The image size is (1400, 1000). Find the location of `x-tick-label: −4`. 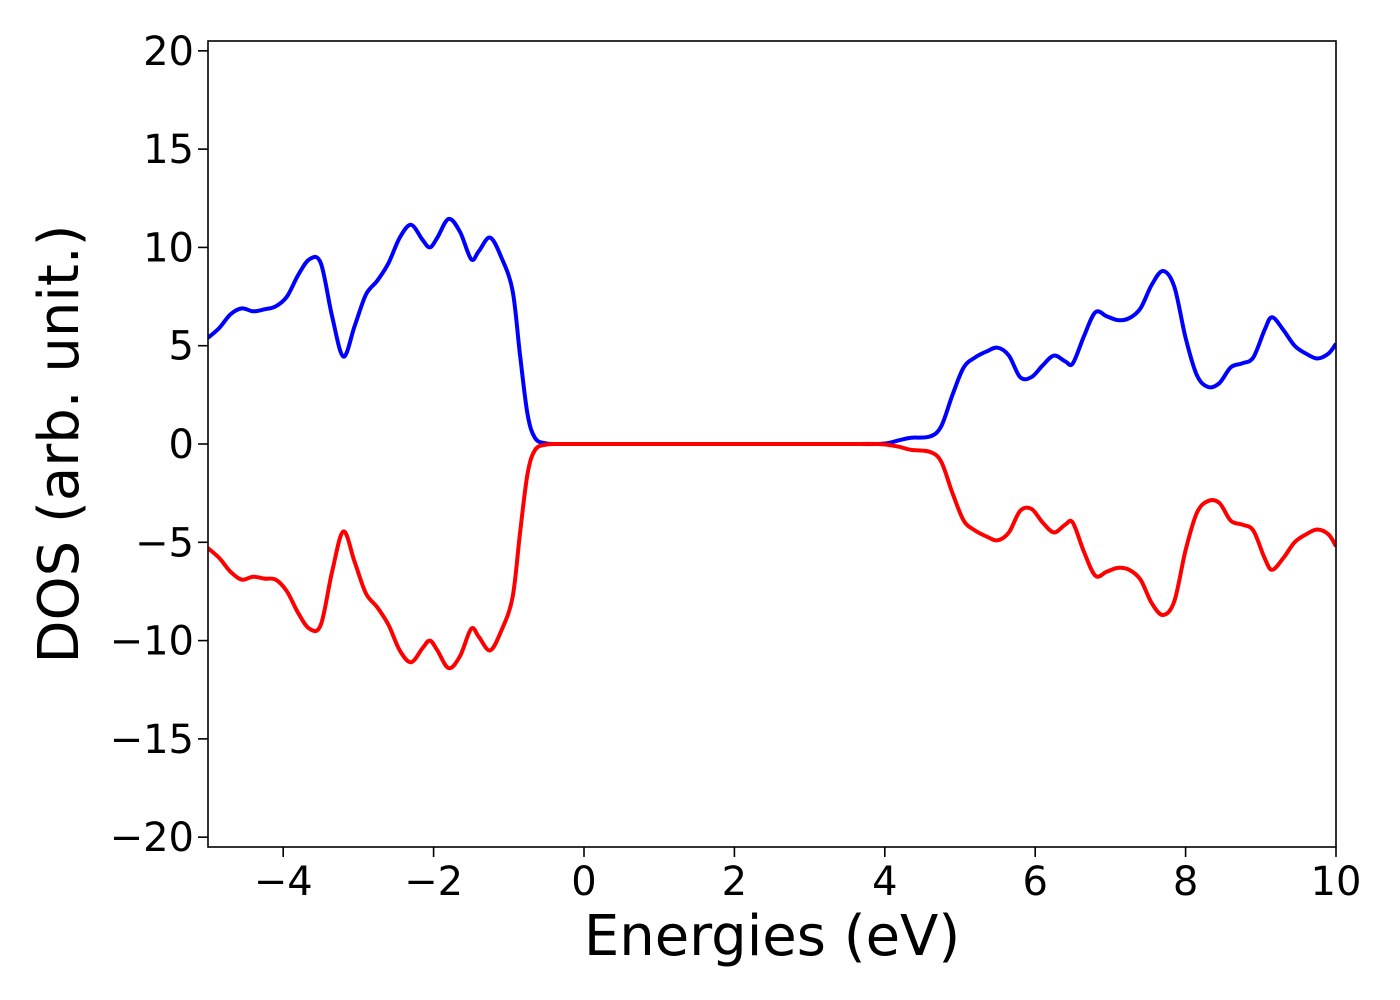

x-tick-label: −4 is located at coordinates (283, 882).